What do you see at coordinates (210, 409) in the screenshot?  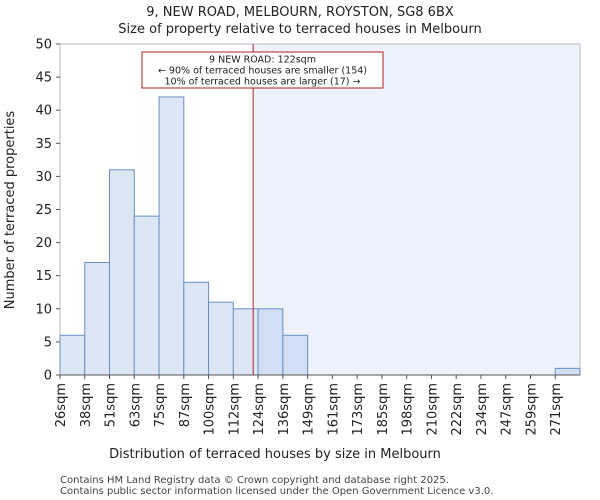 I see `x-tick-label: 100sqm` at bounding box center [210, 409].